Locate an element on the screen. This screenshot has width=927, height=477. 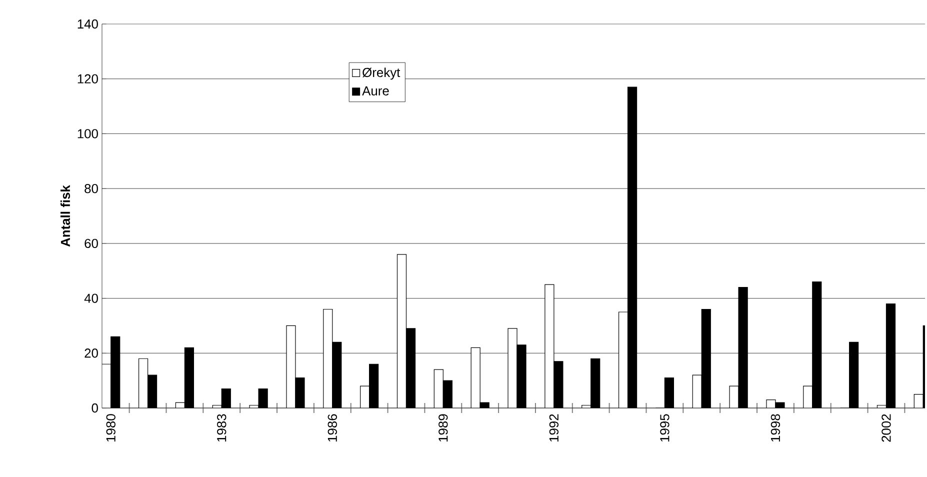
x-tick-label: 1989 is located at coordinates (443, 428).